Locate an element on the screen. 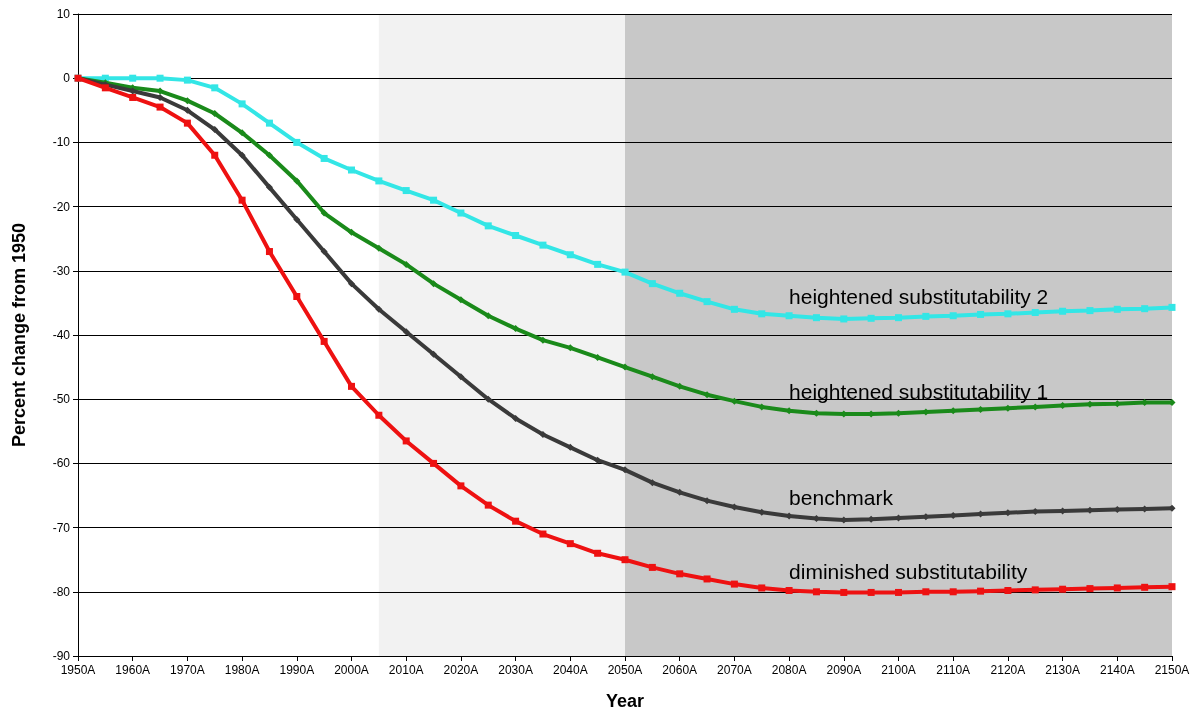  x-tick-label: 1970A is located at coordinates (187, 670).